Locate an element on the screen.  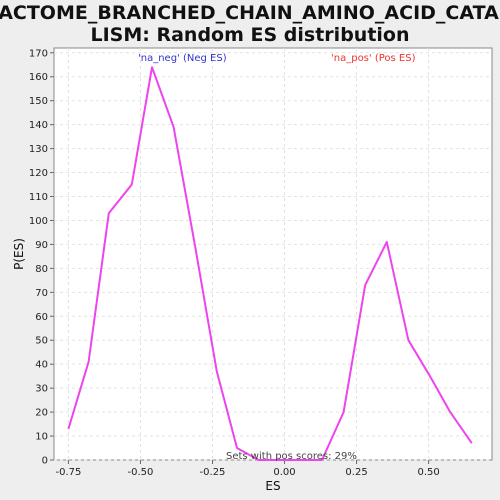
y-tick-label: 50 is located at coordinates (41, 341).